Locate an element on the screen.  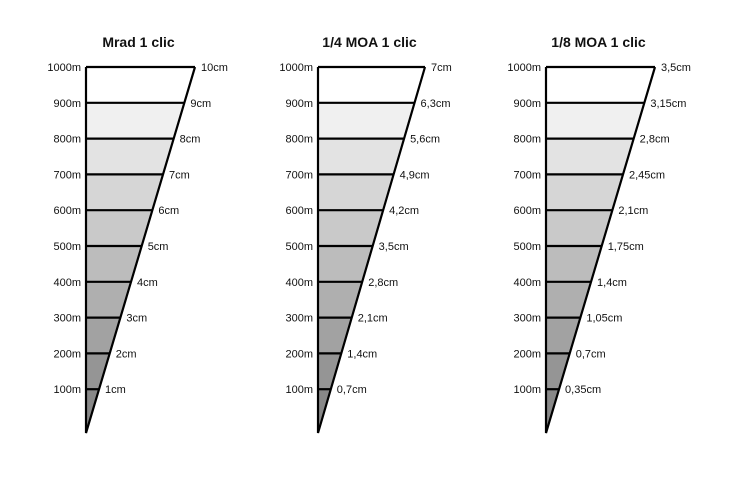
click-value-label: 3,15cm is located at coordinates (668, 104).